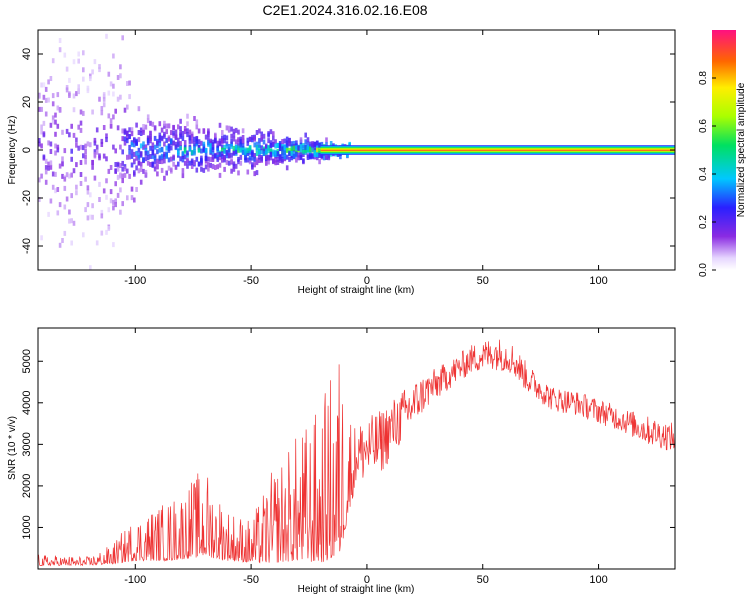 Image resolution: width=750 pixels, height=600 pixels. What do you see at coordinates (251, 281) in the screenshot?
I see `x-tick-label: -50` at bounding box center [251, 281].